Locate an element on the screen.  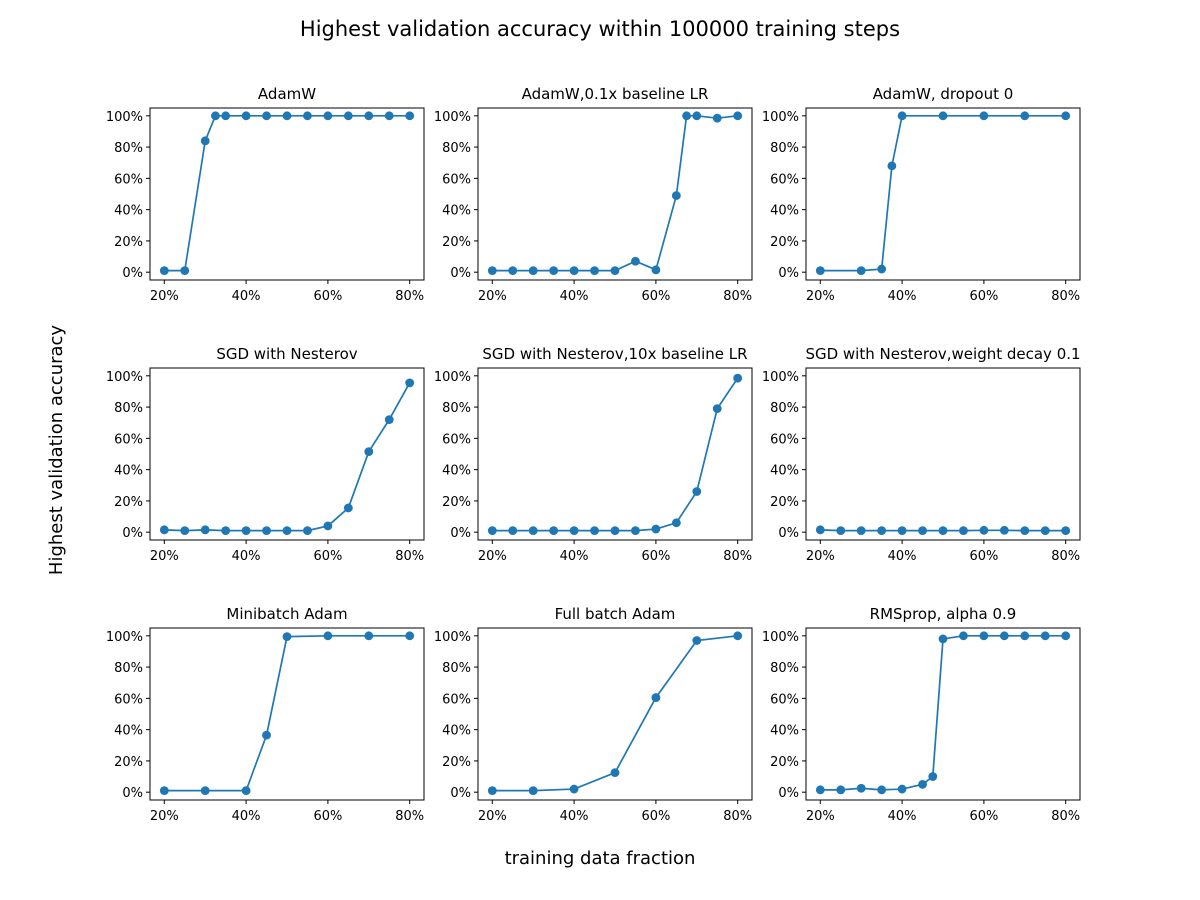
subplot-title: Full batch Adam is located at coordinates (615, 614).